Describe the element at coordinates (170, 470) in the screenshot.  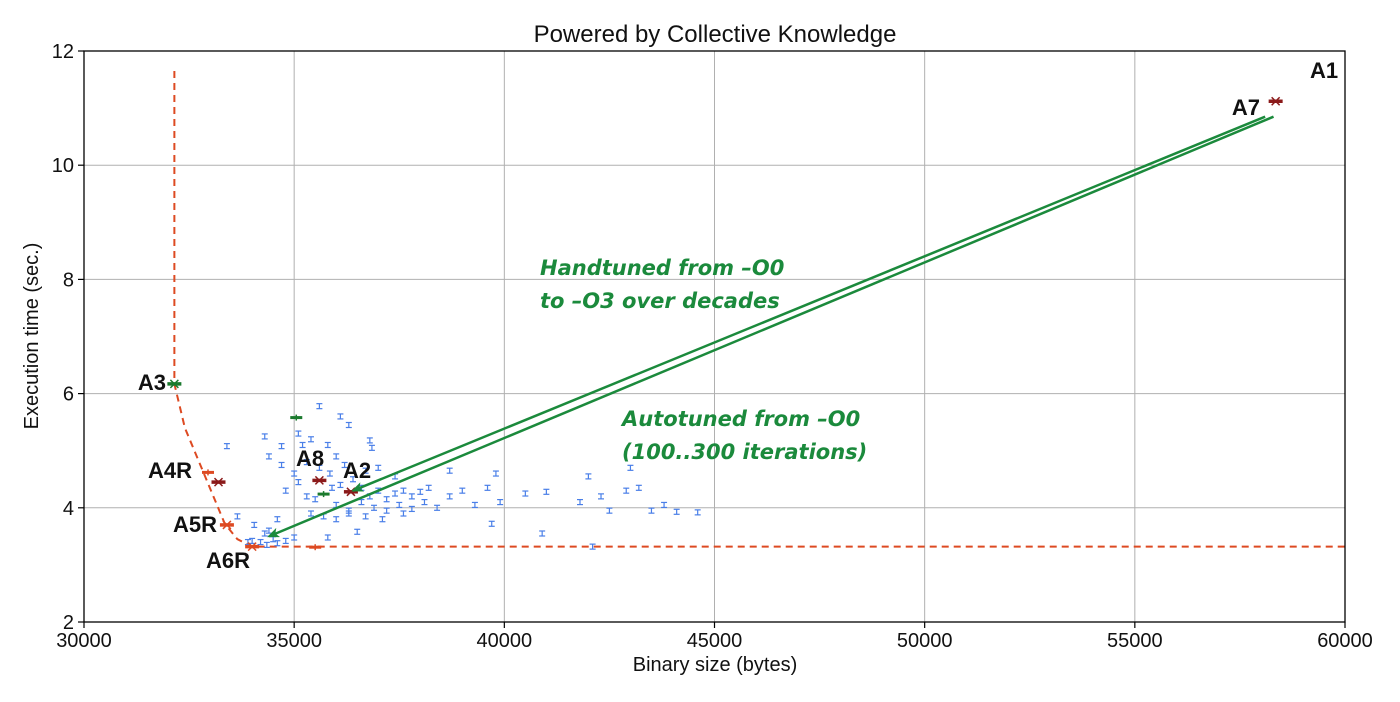
I see `point-label-a4r: A4R` at that location.